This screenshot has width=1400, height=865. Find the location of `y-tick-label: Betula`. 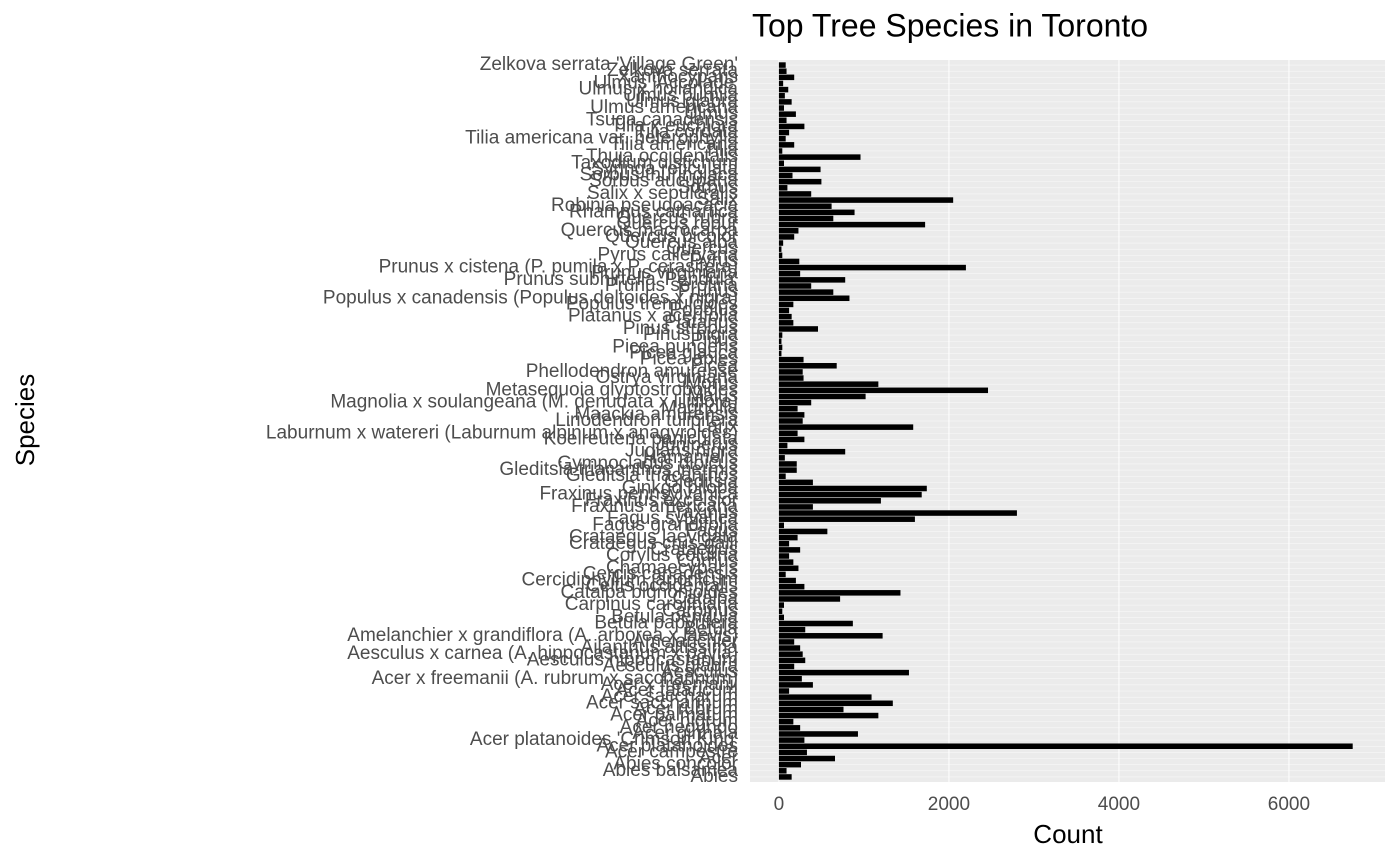

y-tick-label: Betula is located at coordinates (711, 629).